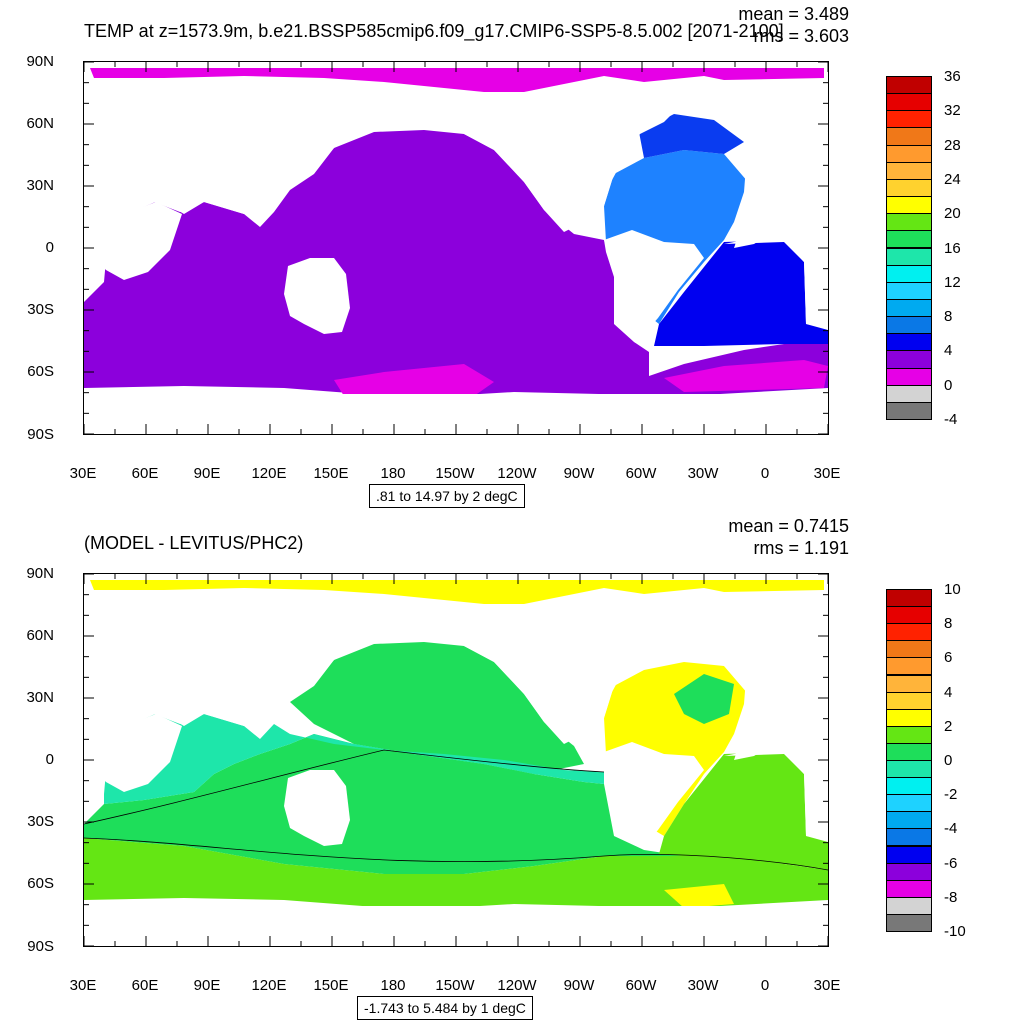 This screenshot has width=1024, height=1024. What do you see at coordinates (194, 543) in the screenshot?
I see `bottom-map-title: (MODEL - LEVITUS/PHC2)` at bounding box center [194, 543].